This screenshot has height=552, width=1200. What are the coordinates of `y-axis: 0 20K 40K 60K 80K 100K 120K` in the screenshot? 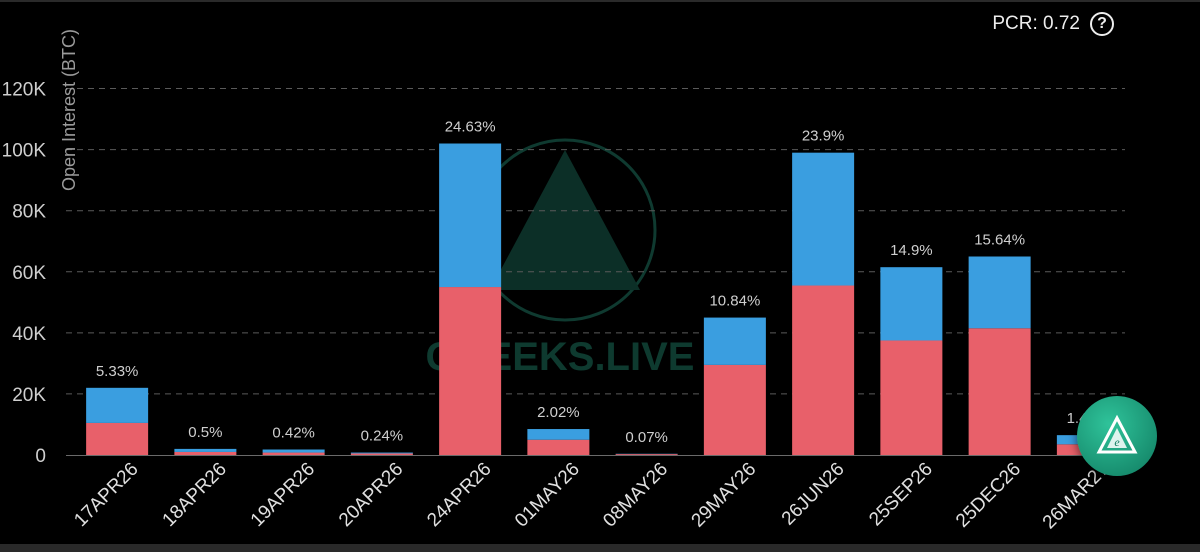 It's located at (24, 273).